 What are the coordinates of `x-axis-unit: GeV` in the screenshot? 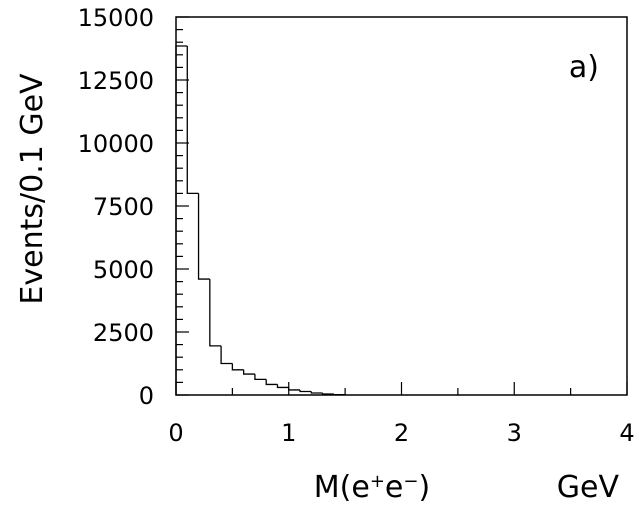 It's located at (588, 487).